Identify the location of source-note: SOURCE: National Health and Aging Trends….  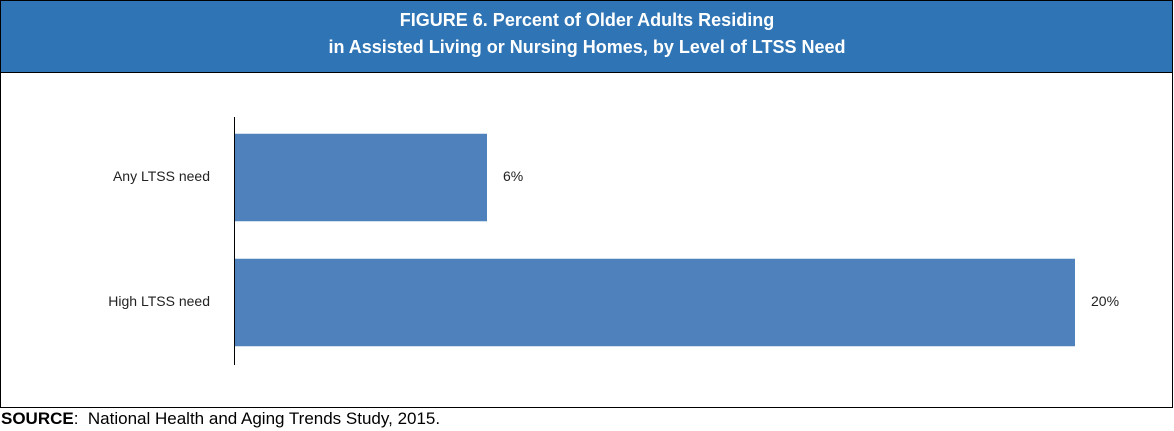
(220, 418).